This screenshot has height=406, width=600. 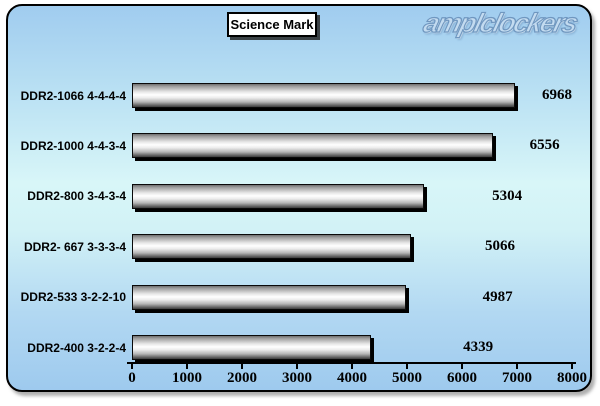 What do you see at coordinates (73, 145) in the screenshot?
I see `category-label: DDR2-1000 4-4-3-4` at bounding box center [73, 145].